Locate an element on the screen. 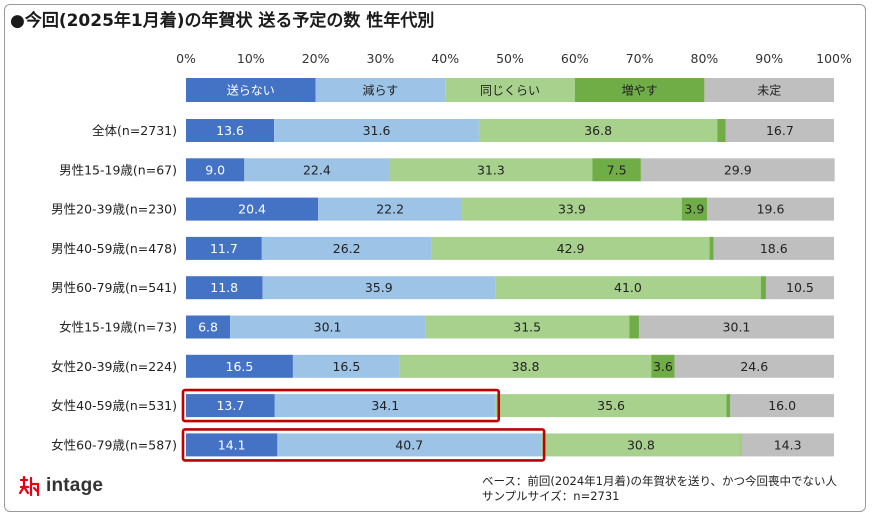  data-label: 16.7 is located at coordinates (780, 130).